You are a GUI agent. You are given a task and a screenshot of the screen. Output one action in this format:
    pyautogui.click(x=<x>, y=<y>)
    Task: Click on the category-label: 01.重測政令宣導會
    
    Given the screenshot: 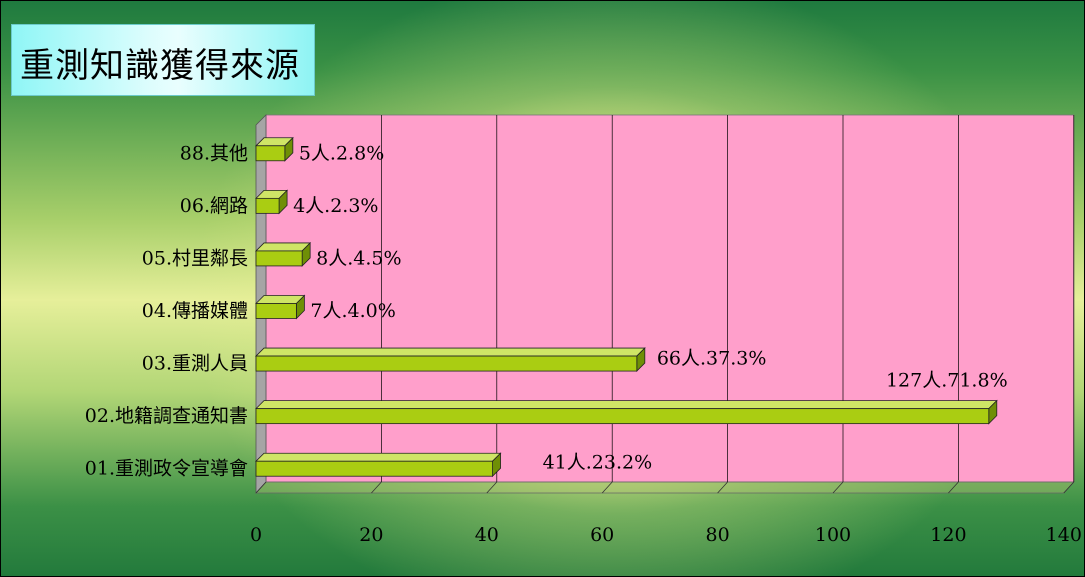 What is the action you would take?
    pyautogui.click(x=166, y=469)
    